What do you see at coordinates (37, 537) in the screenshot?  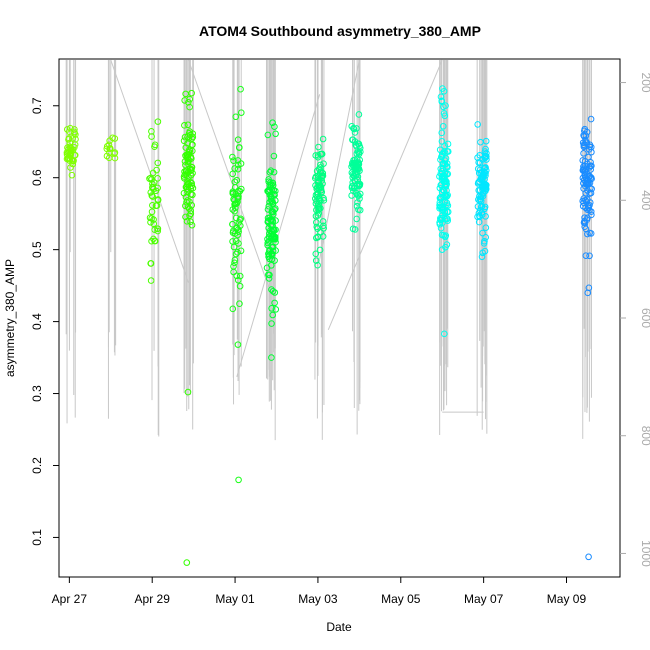 I see `y-tick-label: 0.1` at bounding box center [37, 537].